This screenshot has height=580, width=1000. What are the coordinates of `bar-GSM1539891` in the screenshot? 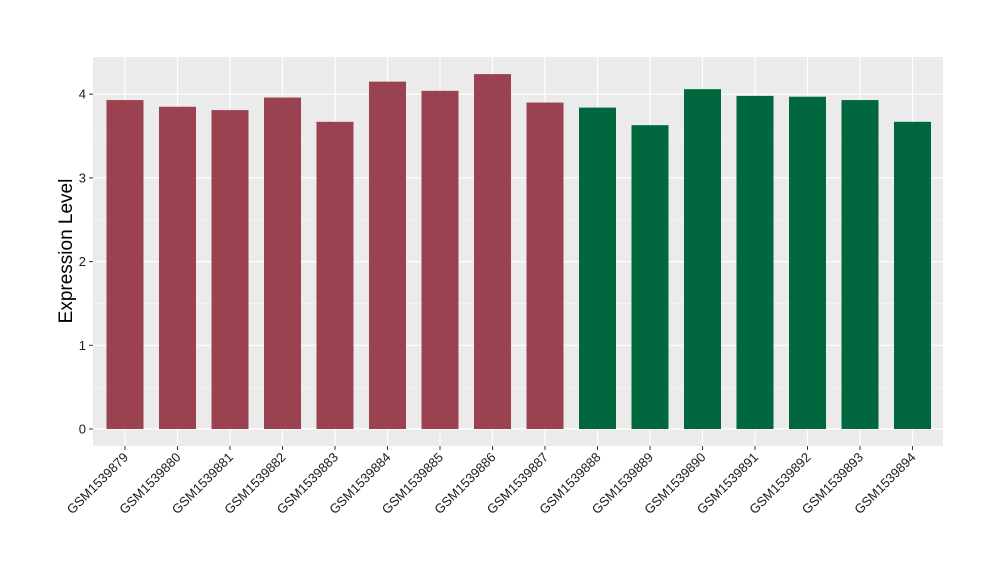 It's located at (755, 262).